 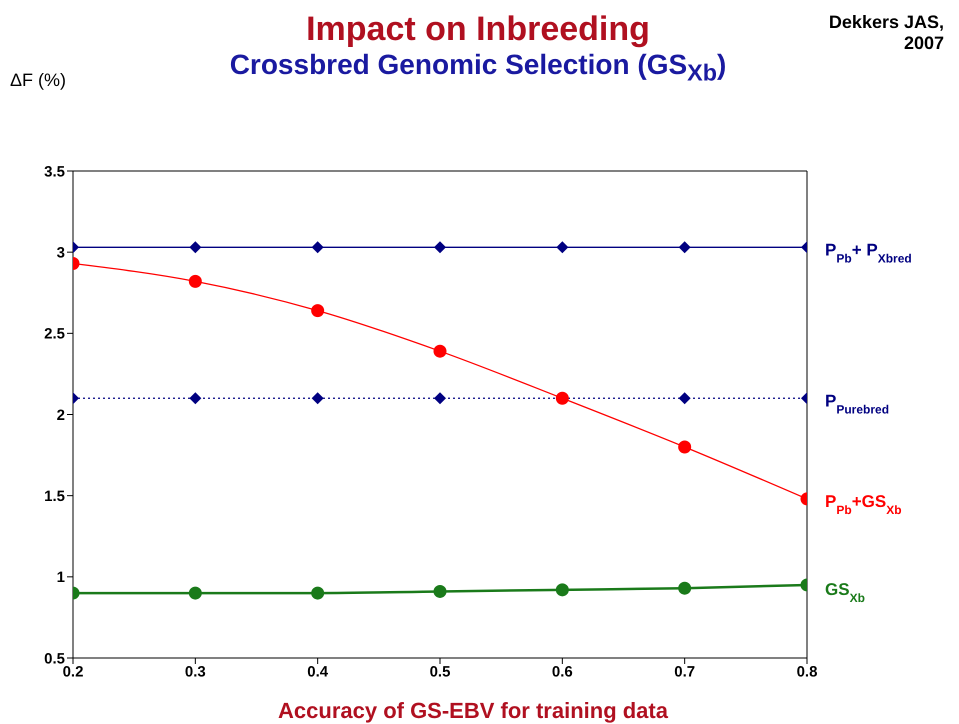 What do you see at coordinates (807, 672) in the screenshot?
I see `x-tick-label: 0.8` at bounding box center [807, 672].